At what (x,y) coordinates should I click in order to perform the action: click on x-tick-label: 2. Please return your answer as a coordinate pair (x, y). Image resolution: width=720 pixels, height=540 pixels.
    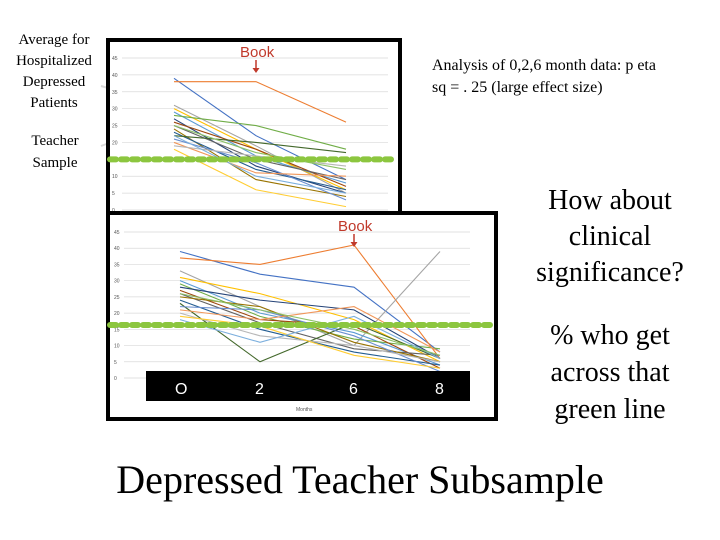
    Looking at the image, I should click on (259, 389).